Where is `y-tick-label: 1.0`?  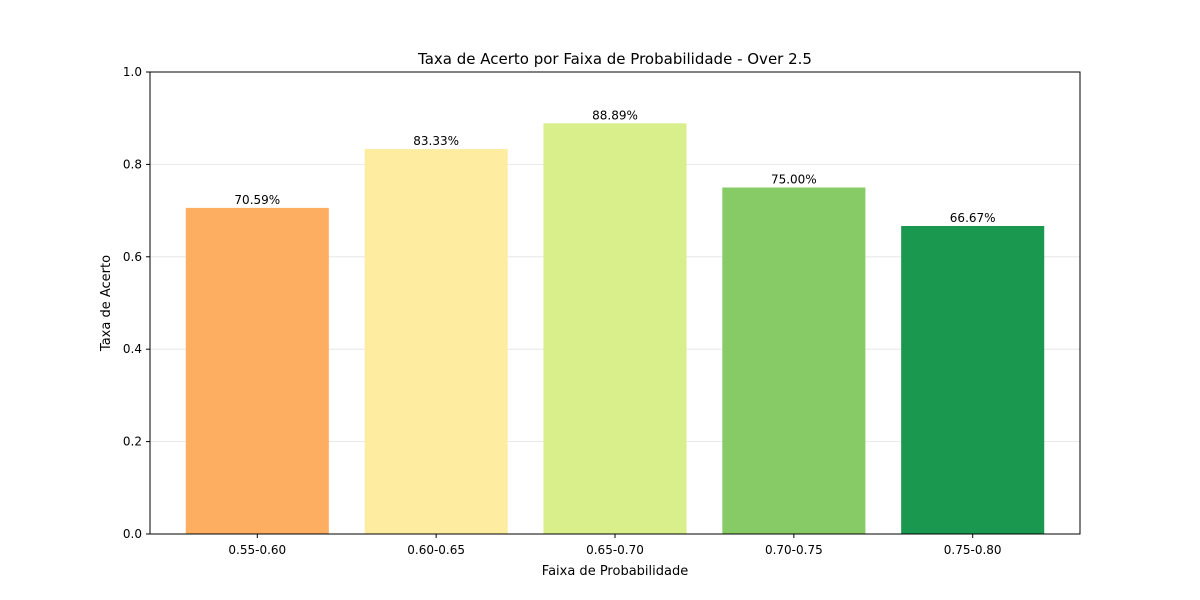
y-tick-label: 1.0 is located at coordinates (132, 72).